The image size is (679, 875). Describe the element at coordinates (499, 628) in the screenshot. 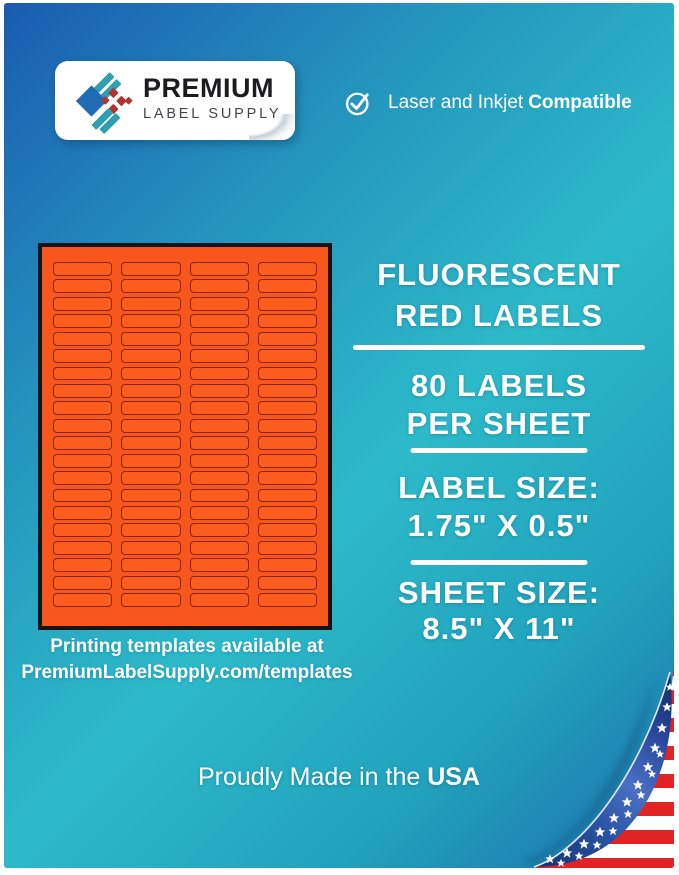

I see `sheet-size-value: 8.5" X 11"` at that location.